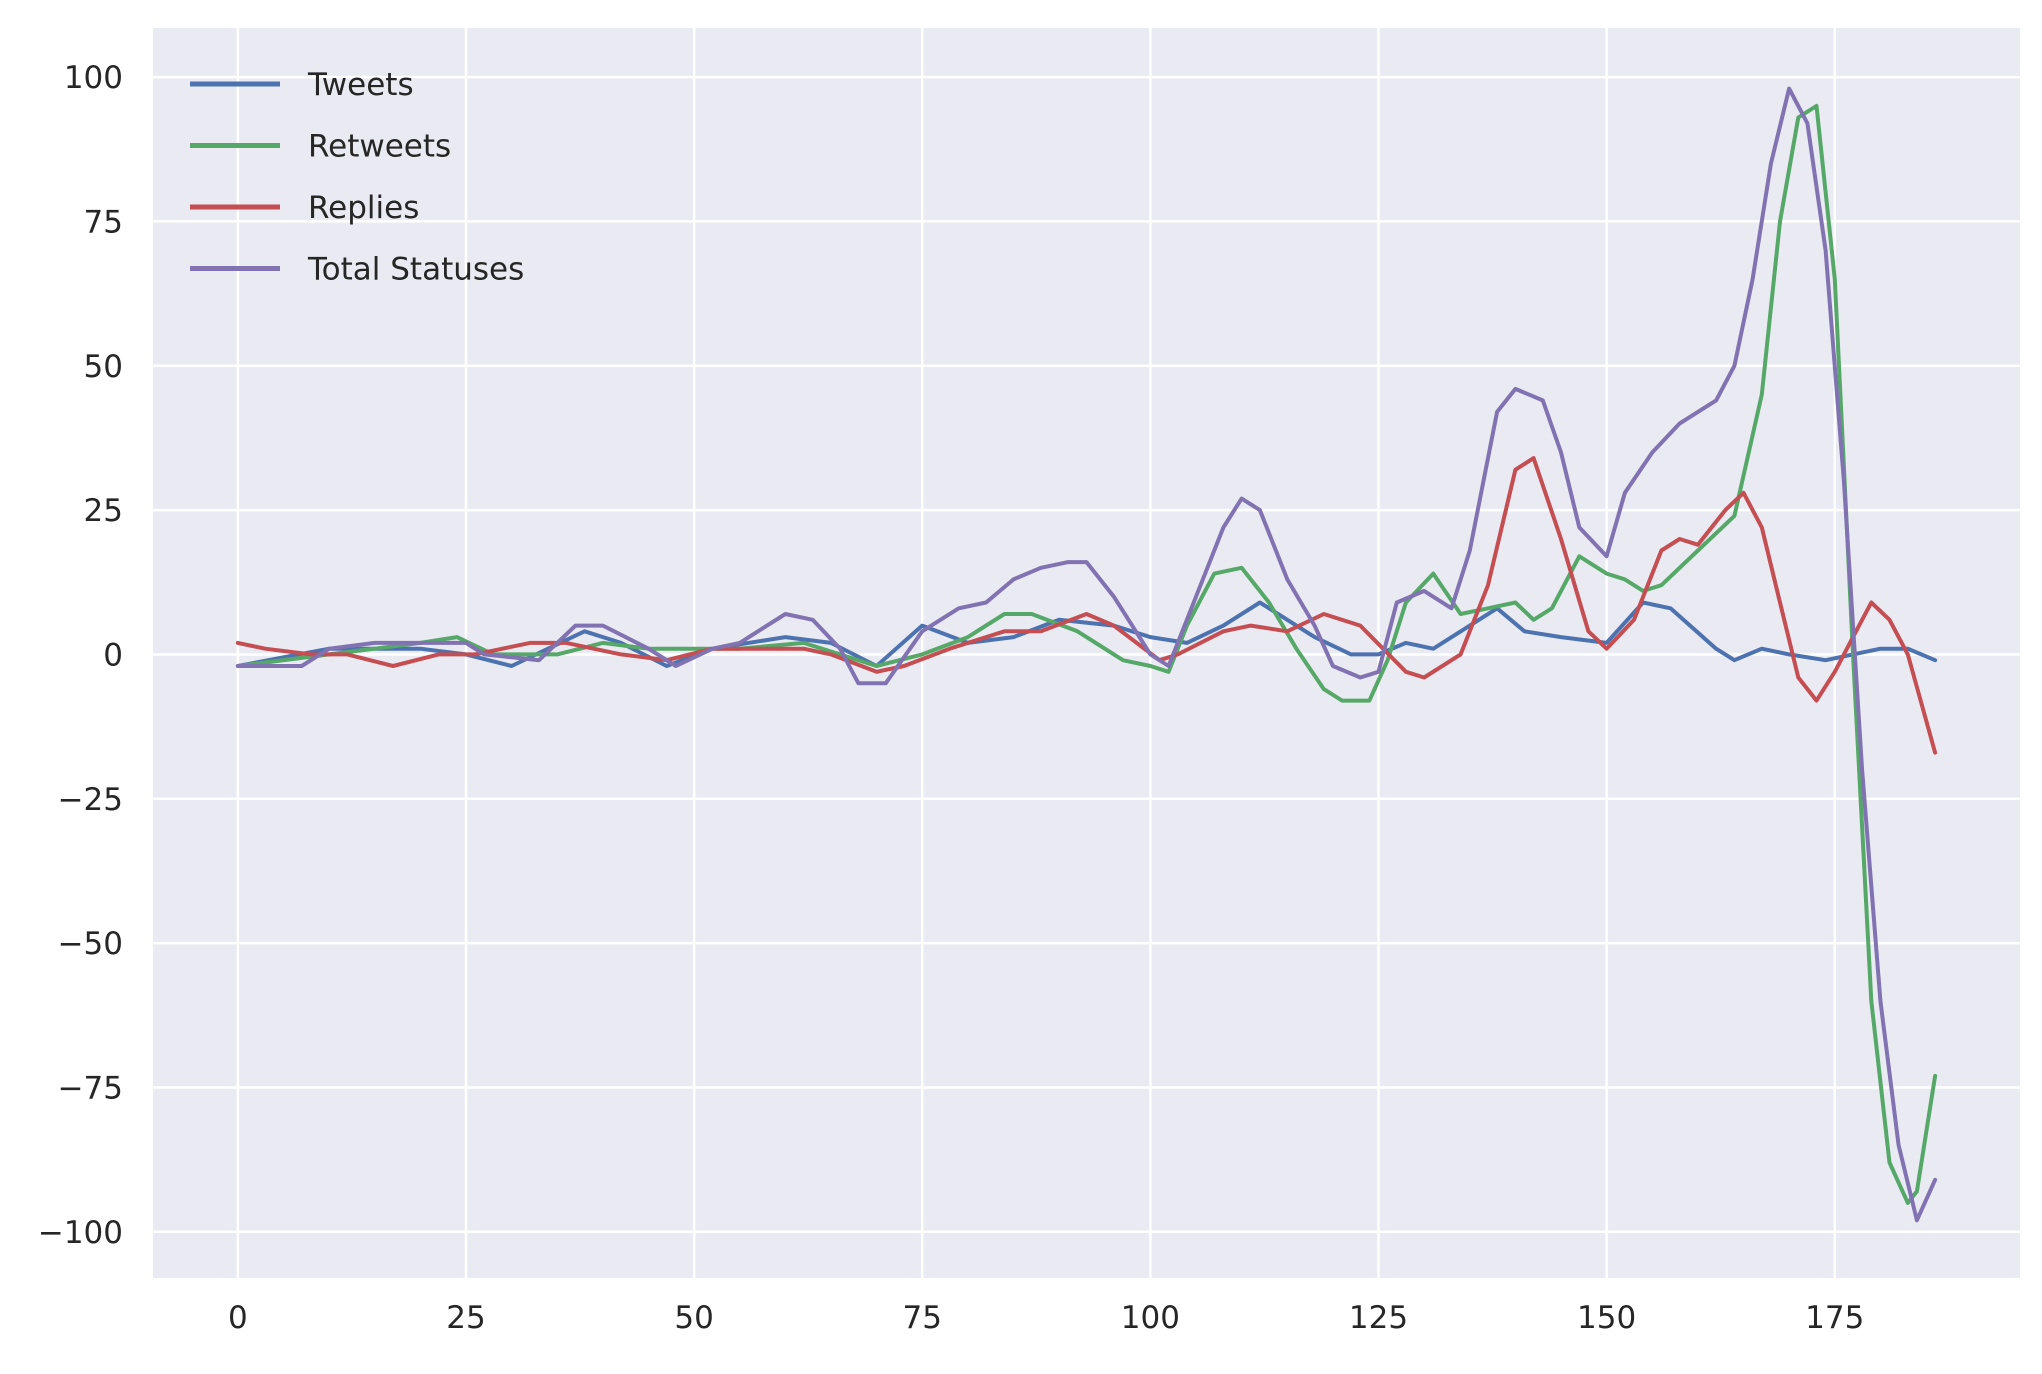 This screenshot has height=1374, width=2042. I want to click on y-tick-label: 25, so click(103, 511).